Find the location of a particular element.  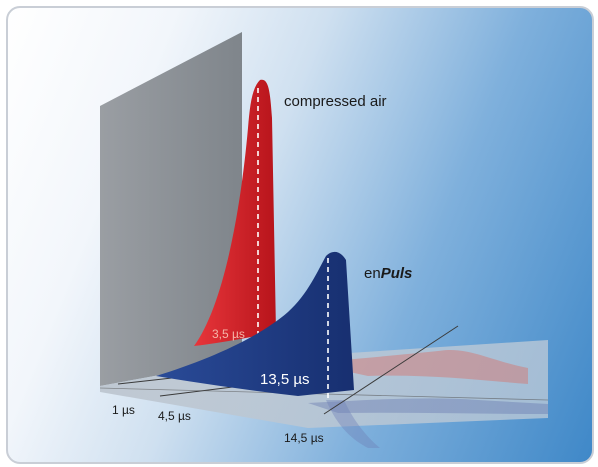

blue-reflection is located at coordinates (428, 406).